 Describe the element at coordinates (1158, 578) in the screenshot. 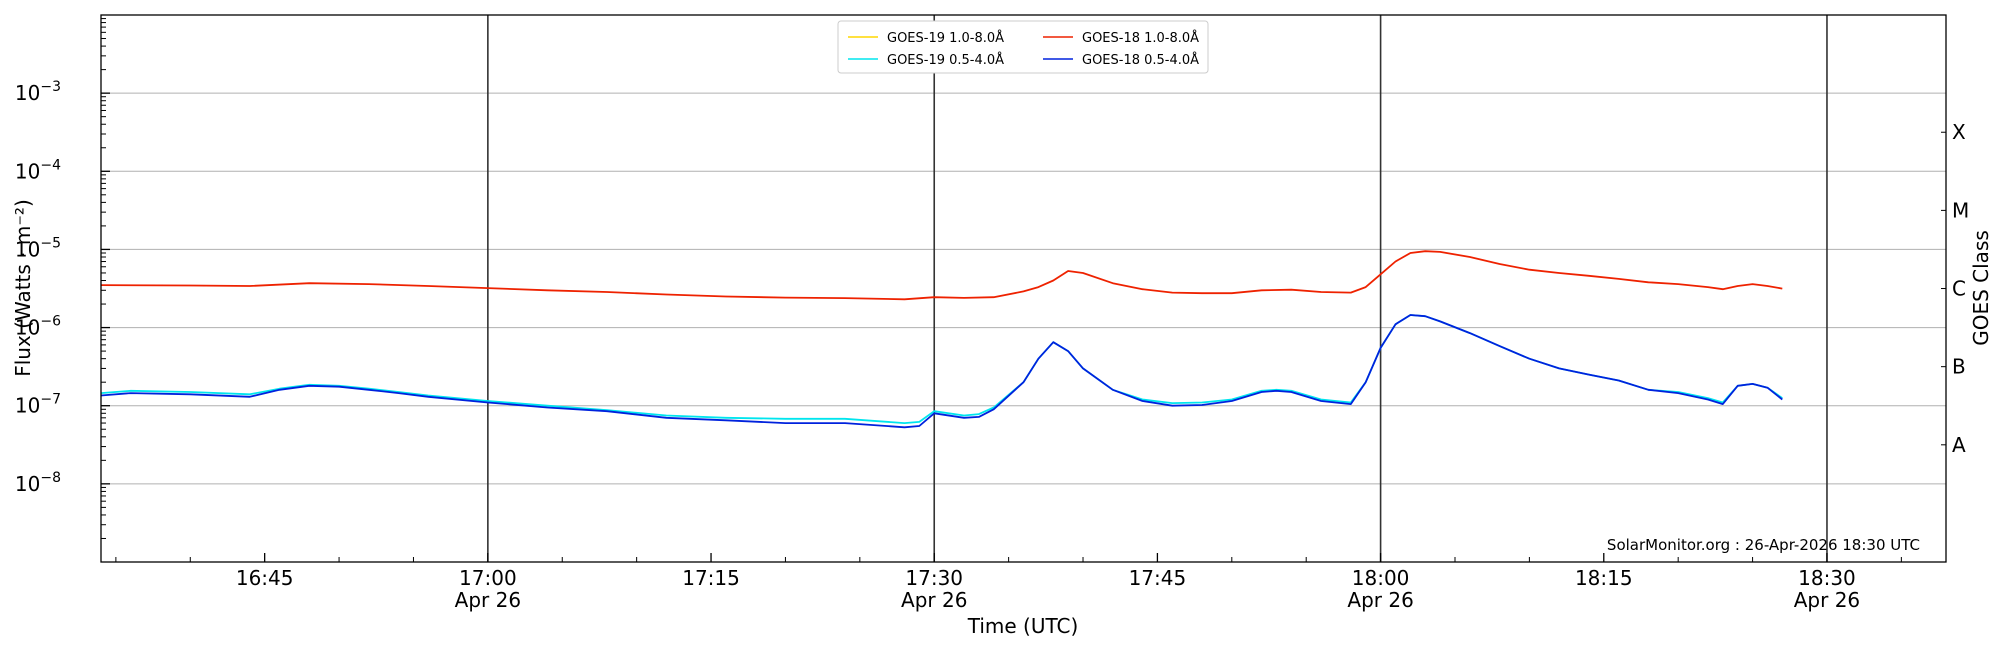

I see `x-tick-label: 17:45` at that location.